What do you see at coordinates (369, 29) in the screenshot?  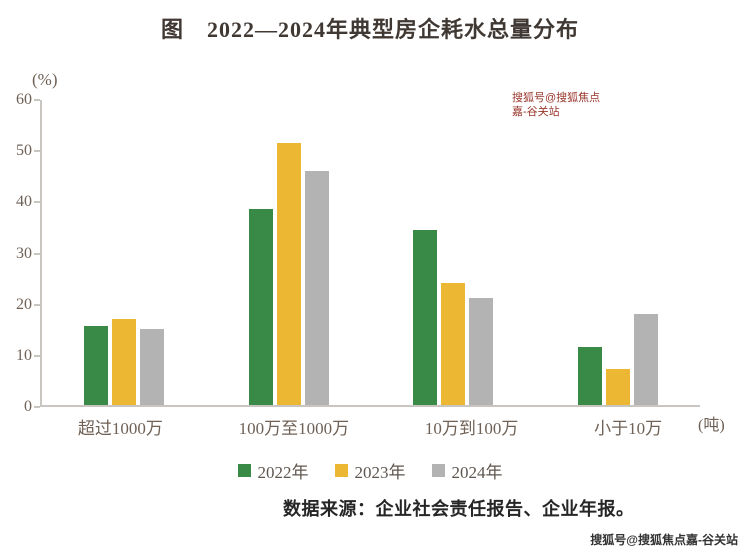 I see `chart-title: 图 2022—2024年典型房企耗水总量分布` at bounding box center [369, 29].